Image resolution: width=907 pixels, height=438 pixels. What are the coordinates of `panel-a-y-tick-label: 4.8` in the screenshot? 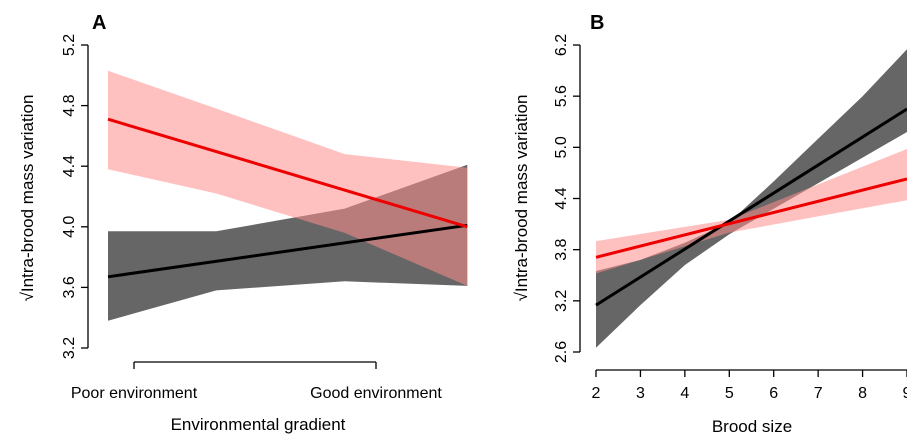 It's located at (69, 105).